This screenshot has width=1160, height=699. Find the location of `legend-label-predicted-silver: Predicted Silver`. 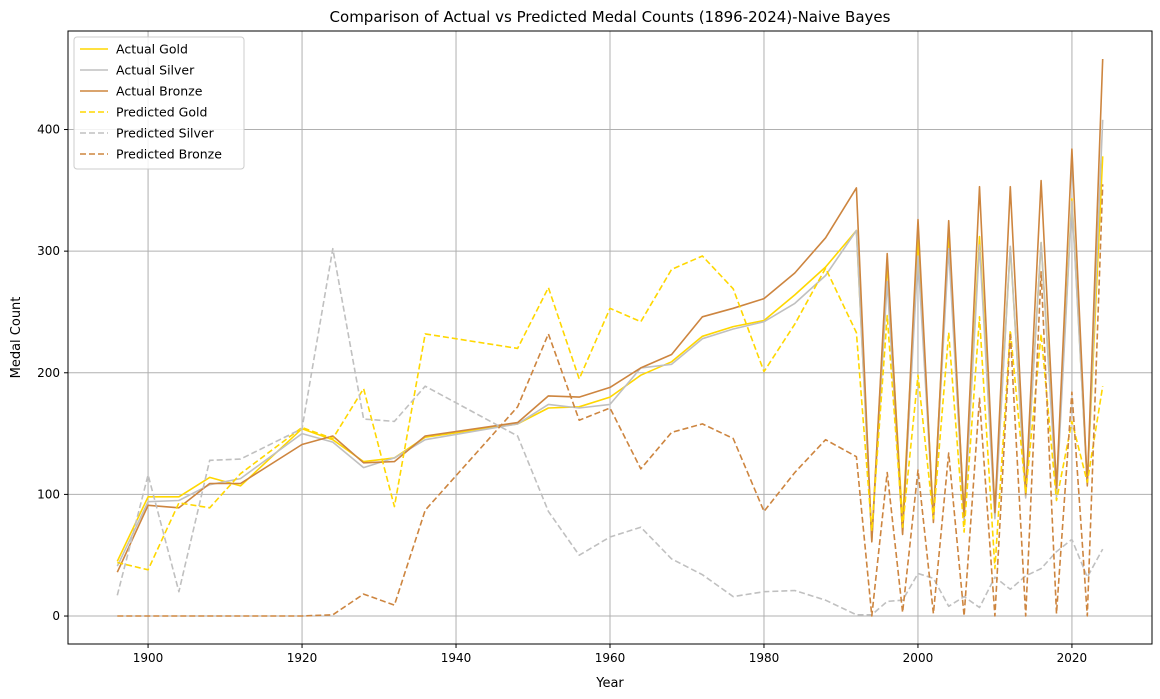

legend-label-predicted-silver: Predicted Silver is located at coordinates (165, 133).